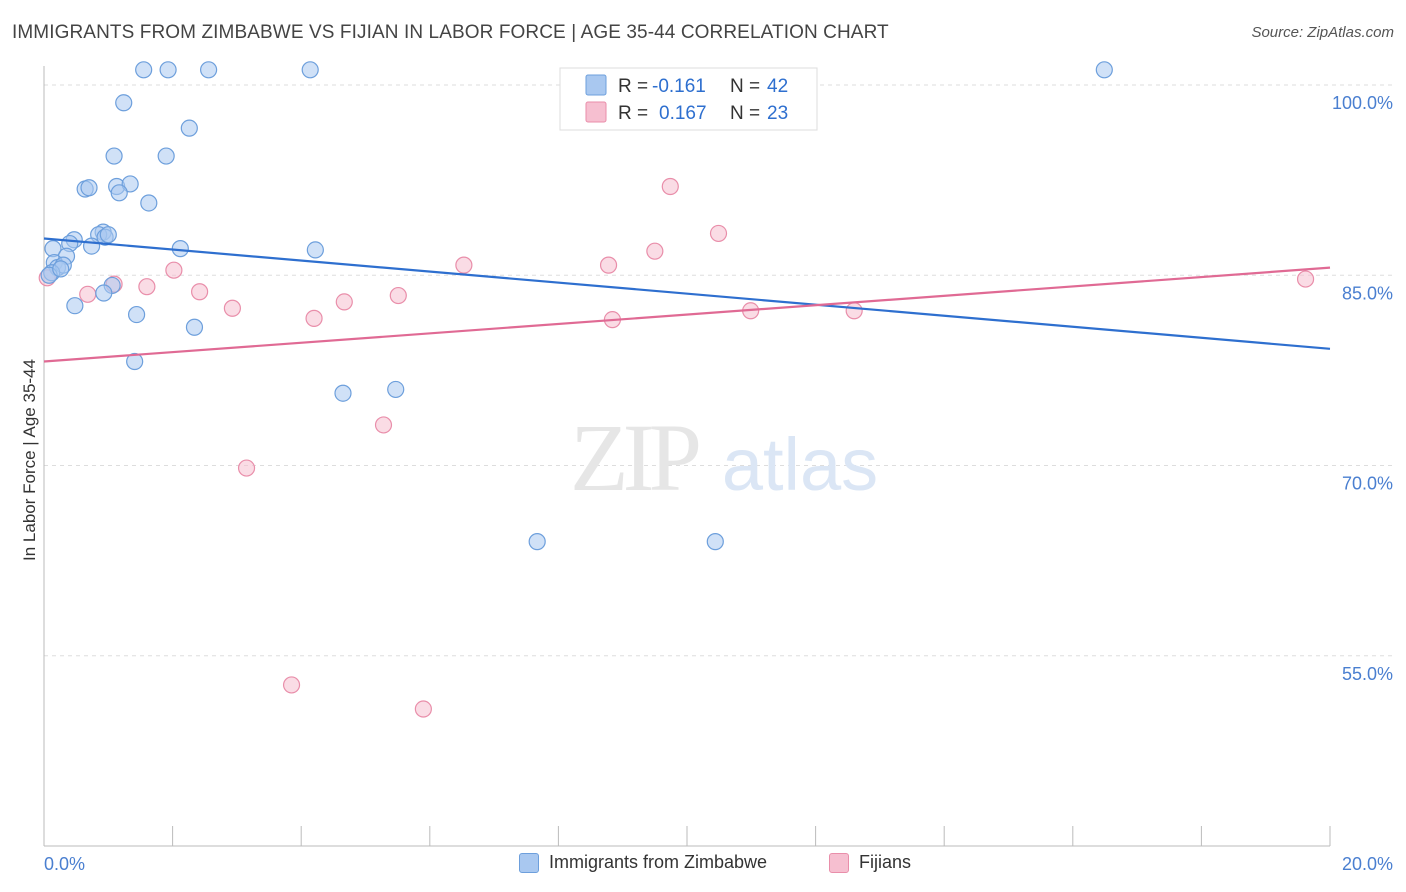 The height and width of the screenshot is (892, 1406). I want to click on legend-n-value-zimbabwe: 42, so click(777, 86).